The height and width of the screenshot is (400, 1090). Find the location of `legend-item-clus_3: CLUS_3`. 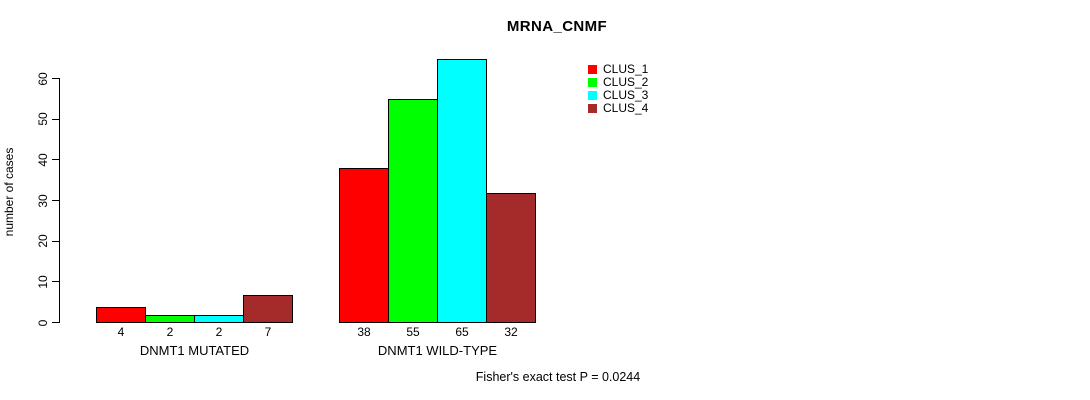

legend-item-clus_3: CLUS_3 is located at coordinates (618, 95).